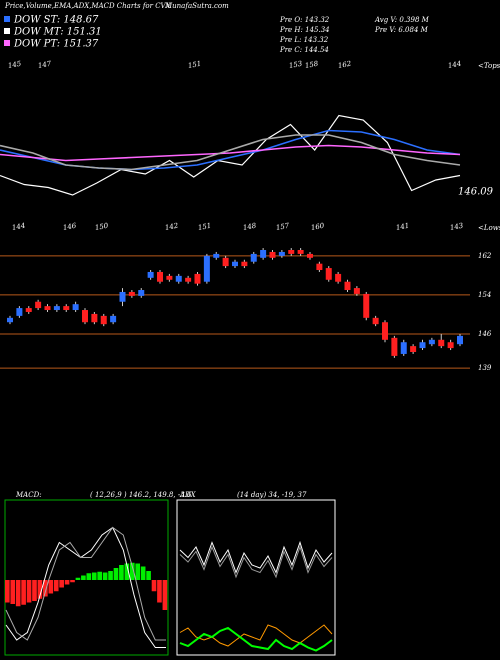 Image resolution: width=500 pixels, height=660 pixels. What do you see at coordinates (194, 65) in the screenshot?
I see `top-label: 151` at bounding box center [194, 65].